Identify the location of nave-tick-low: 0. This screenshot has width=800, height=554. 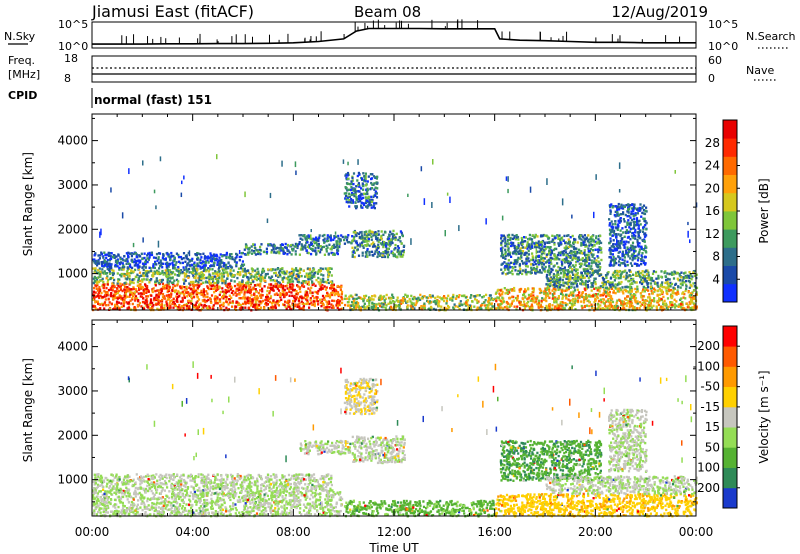
(711, 78).